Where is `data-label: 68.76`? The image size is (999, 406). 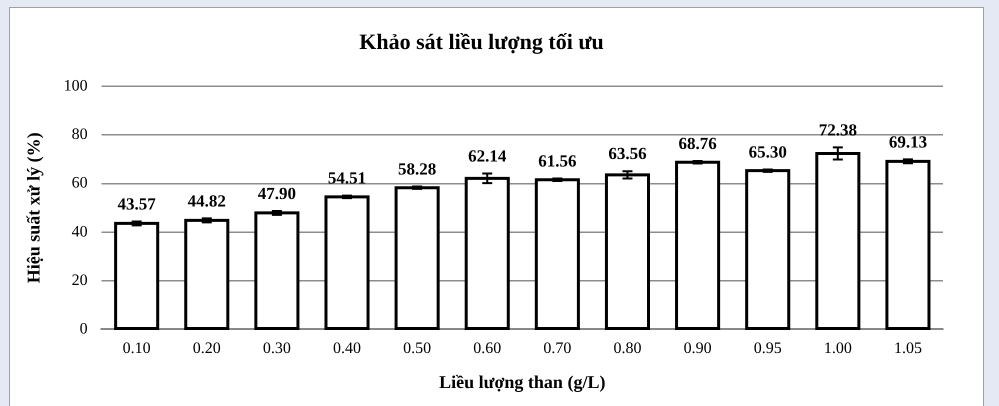 data-label: 68.76 is located at coordinates (697, 143).